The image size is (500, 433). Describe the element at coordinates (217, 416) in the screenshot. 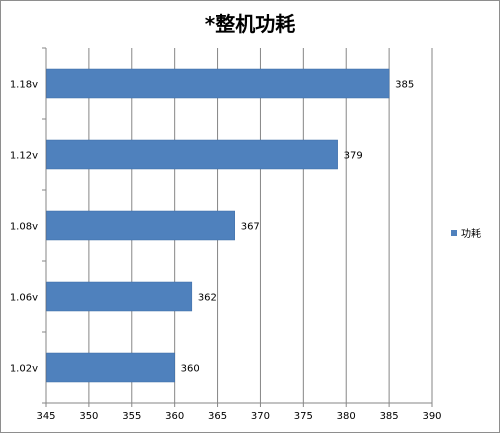

I see `x-tick-label: 365` at that location.